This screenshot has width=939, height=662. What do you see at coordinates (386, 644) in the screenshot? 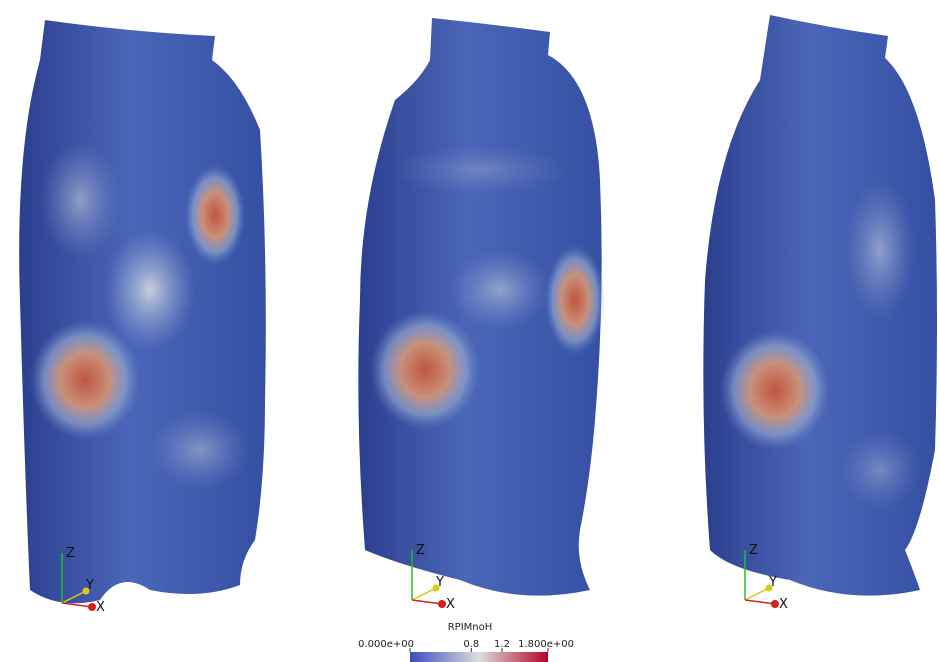
I see `colorbar-tick-label: 0.000e+00` at bounding box center [386, 644].